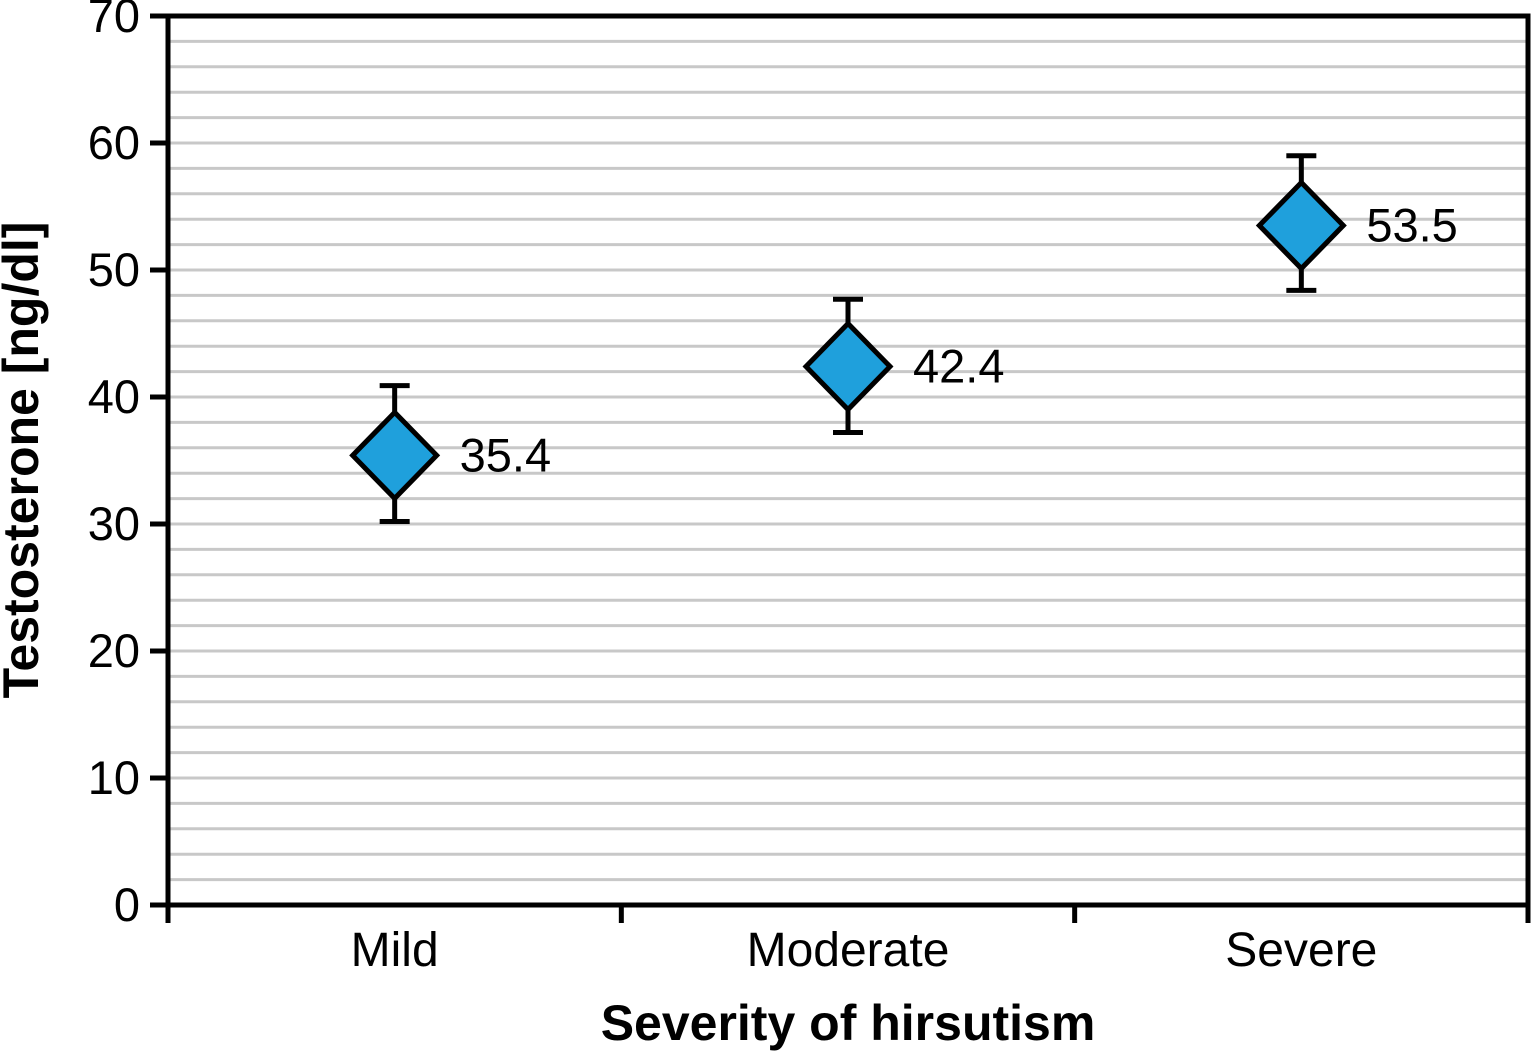  Describe the element at coordinates (114, 396) in the screenshot. I see `y-tick-label: 40` at that location.